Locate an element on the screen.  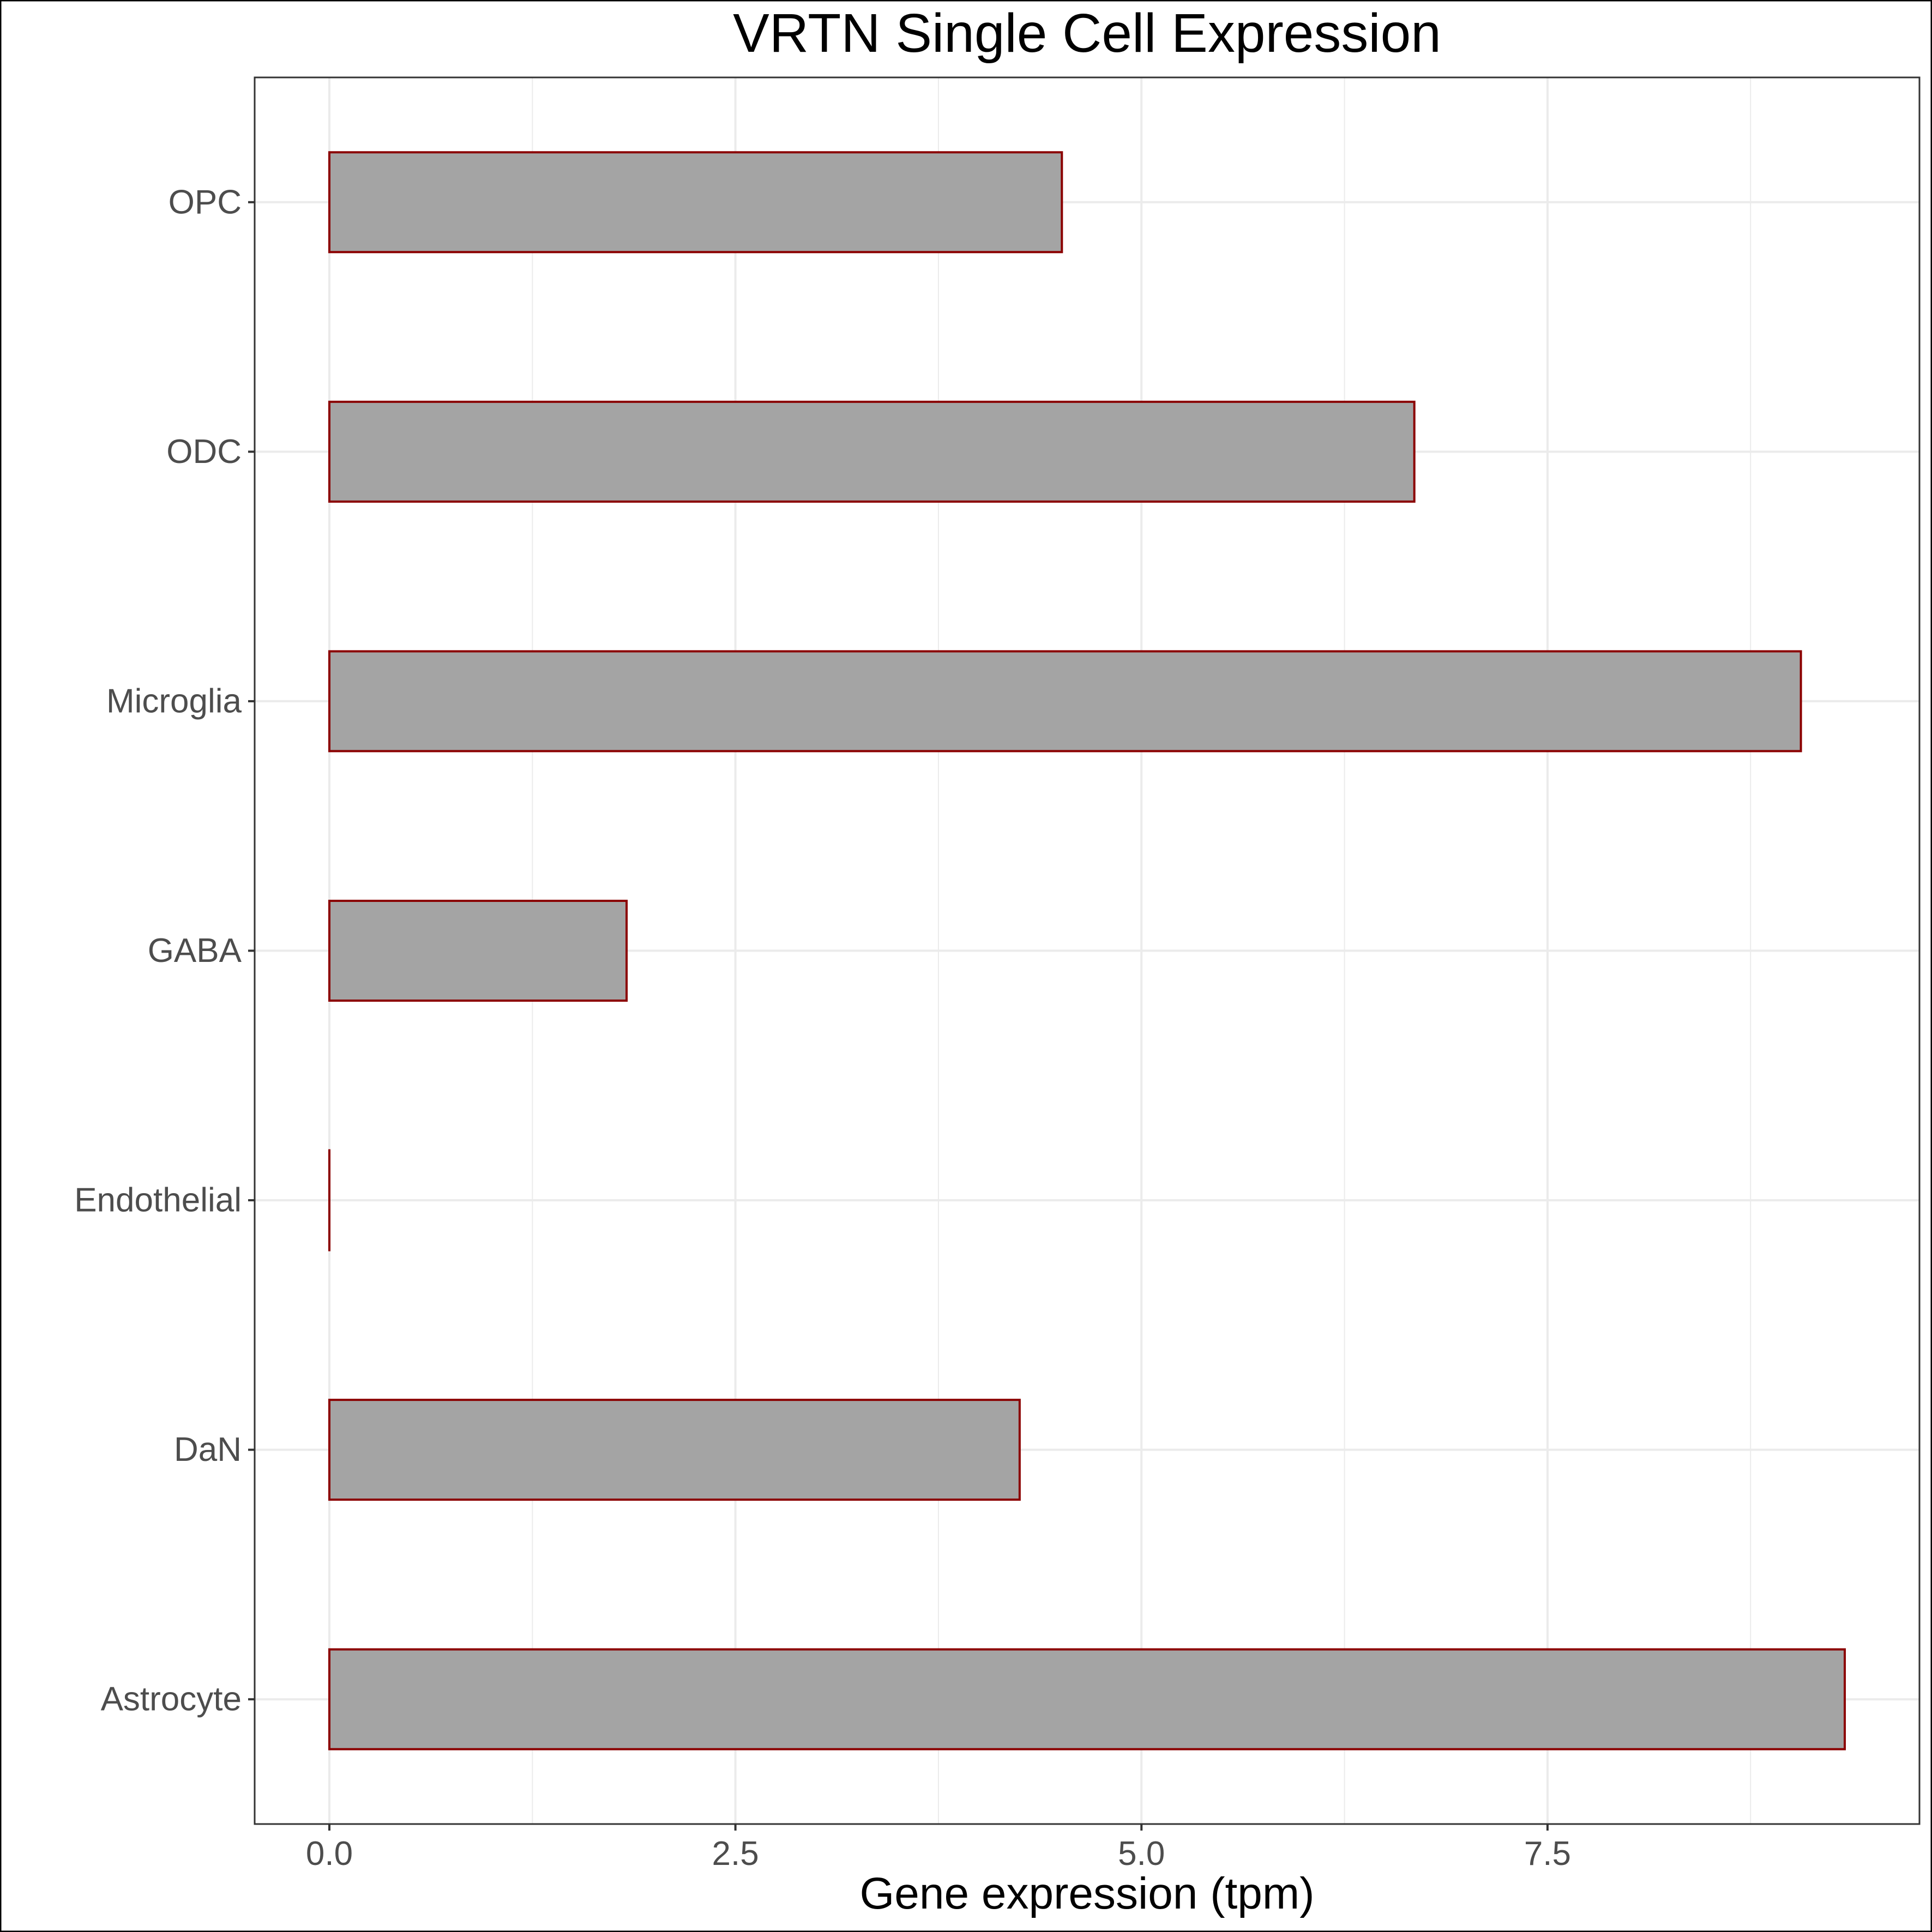
bar-gaba is located at coordinates (478, 950).